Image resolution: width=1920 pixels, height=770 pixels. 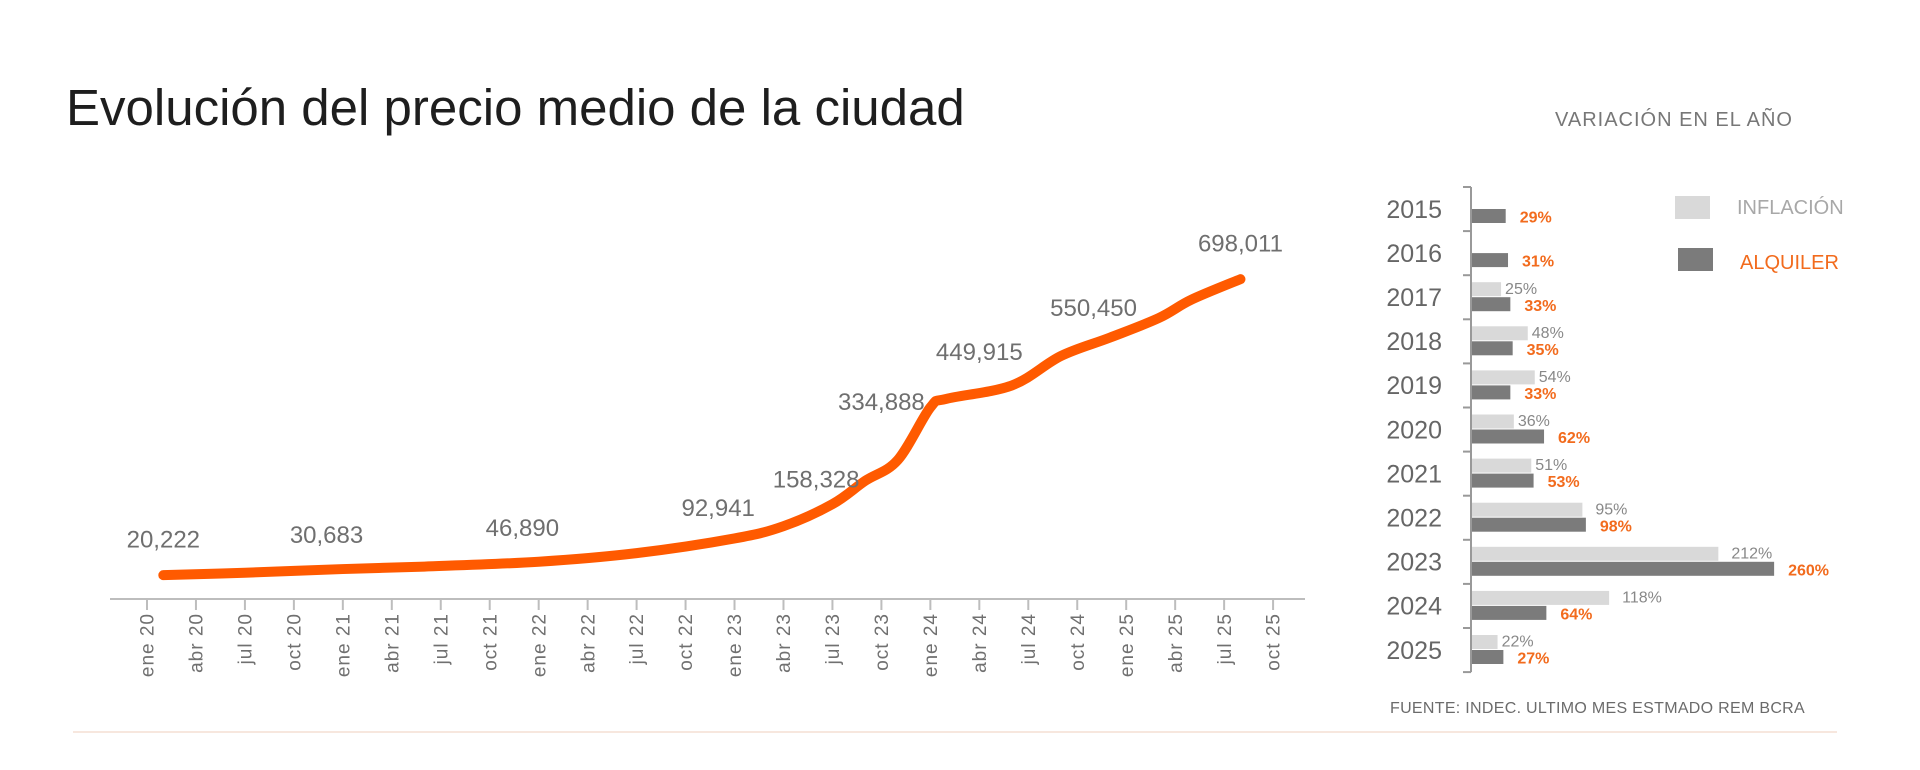 What do you see at coordinates (735, 645) in the screenshot?
I see `x-tick-label: ene 23` at bounding box center [735, 645].